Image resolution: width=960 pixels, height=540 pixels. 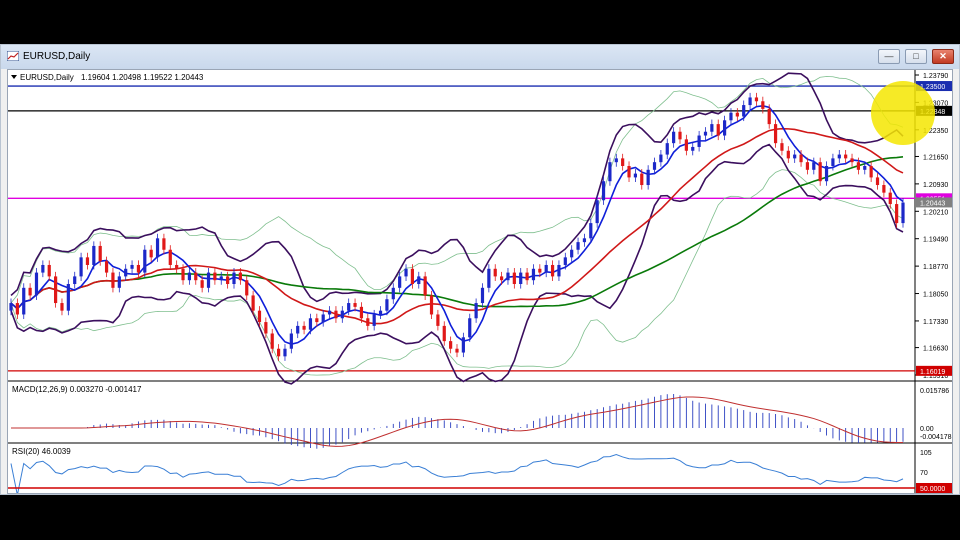 What do you see at coordinates (480, 57) in the screenshot?
I see `window-titlebar: EURUSD,Daily — □ ✕` at bounding box center [480, 57].